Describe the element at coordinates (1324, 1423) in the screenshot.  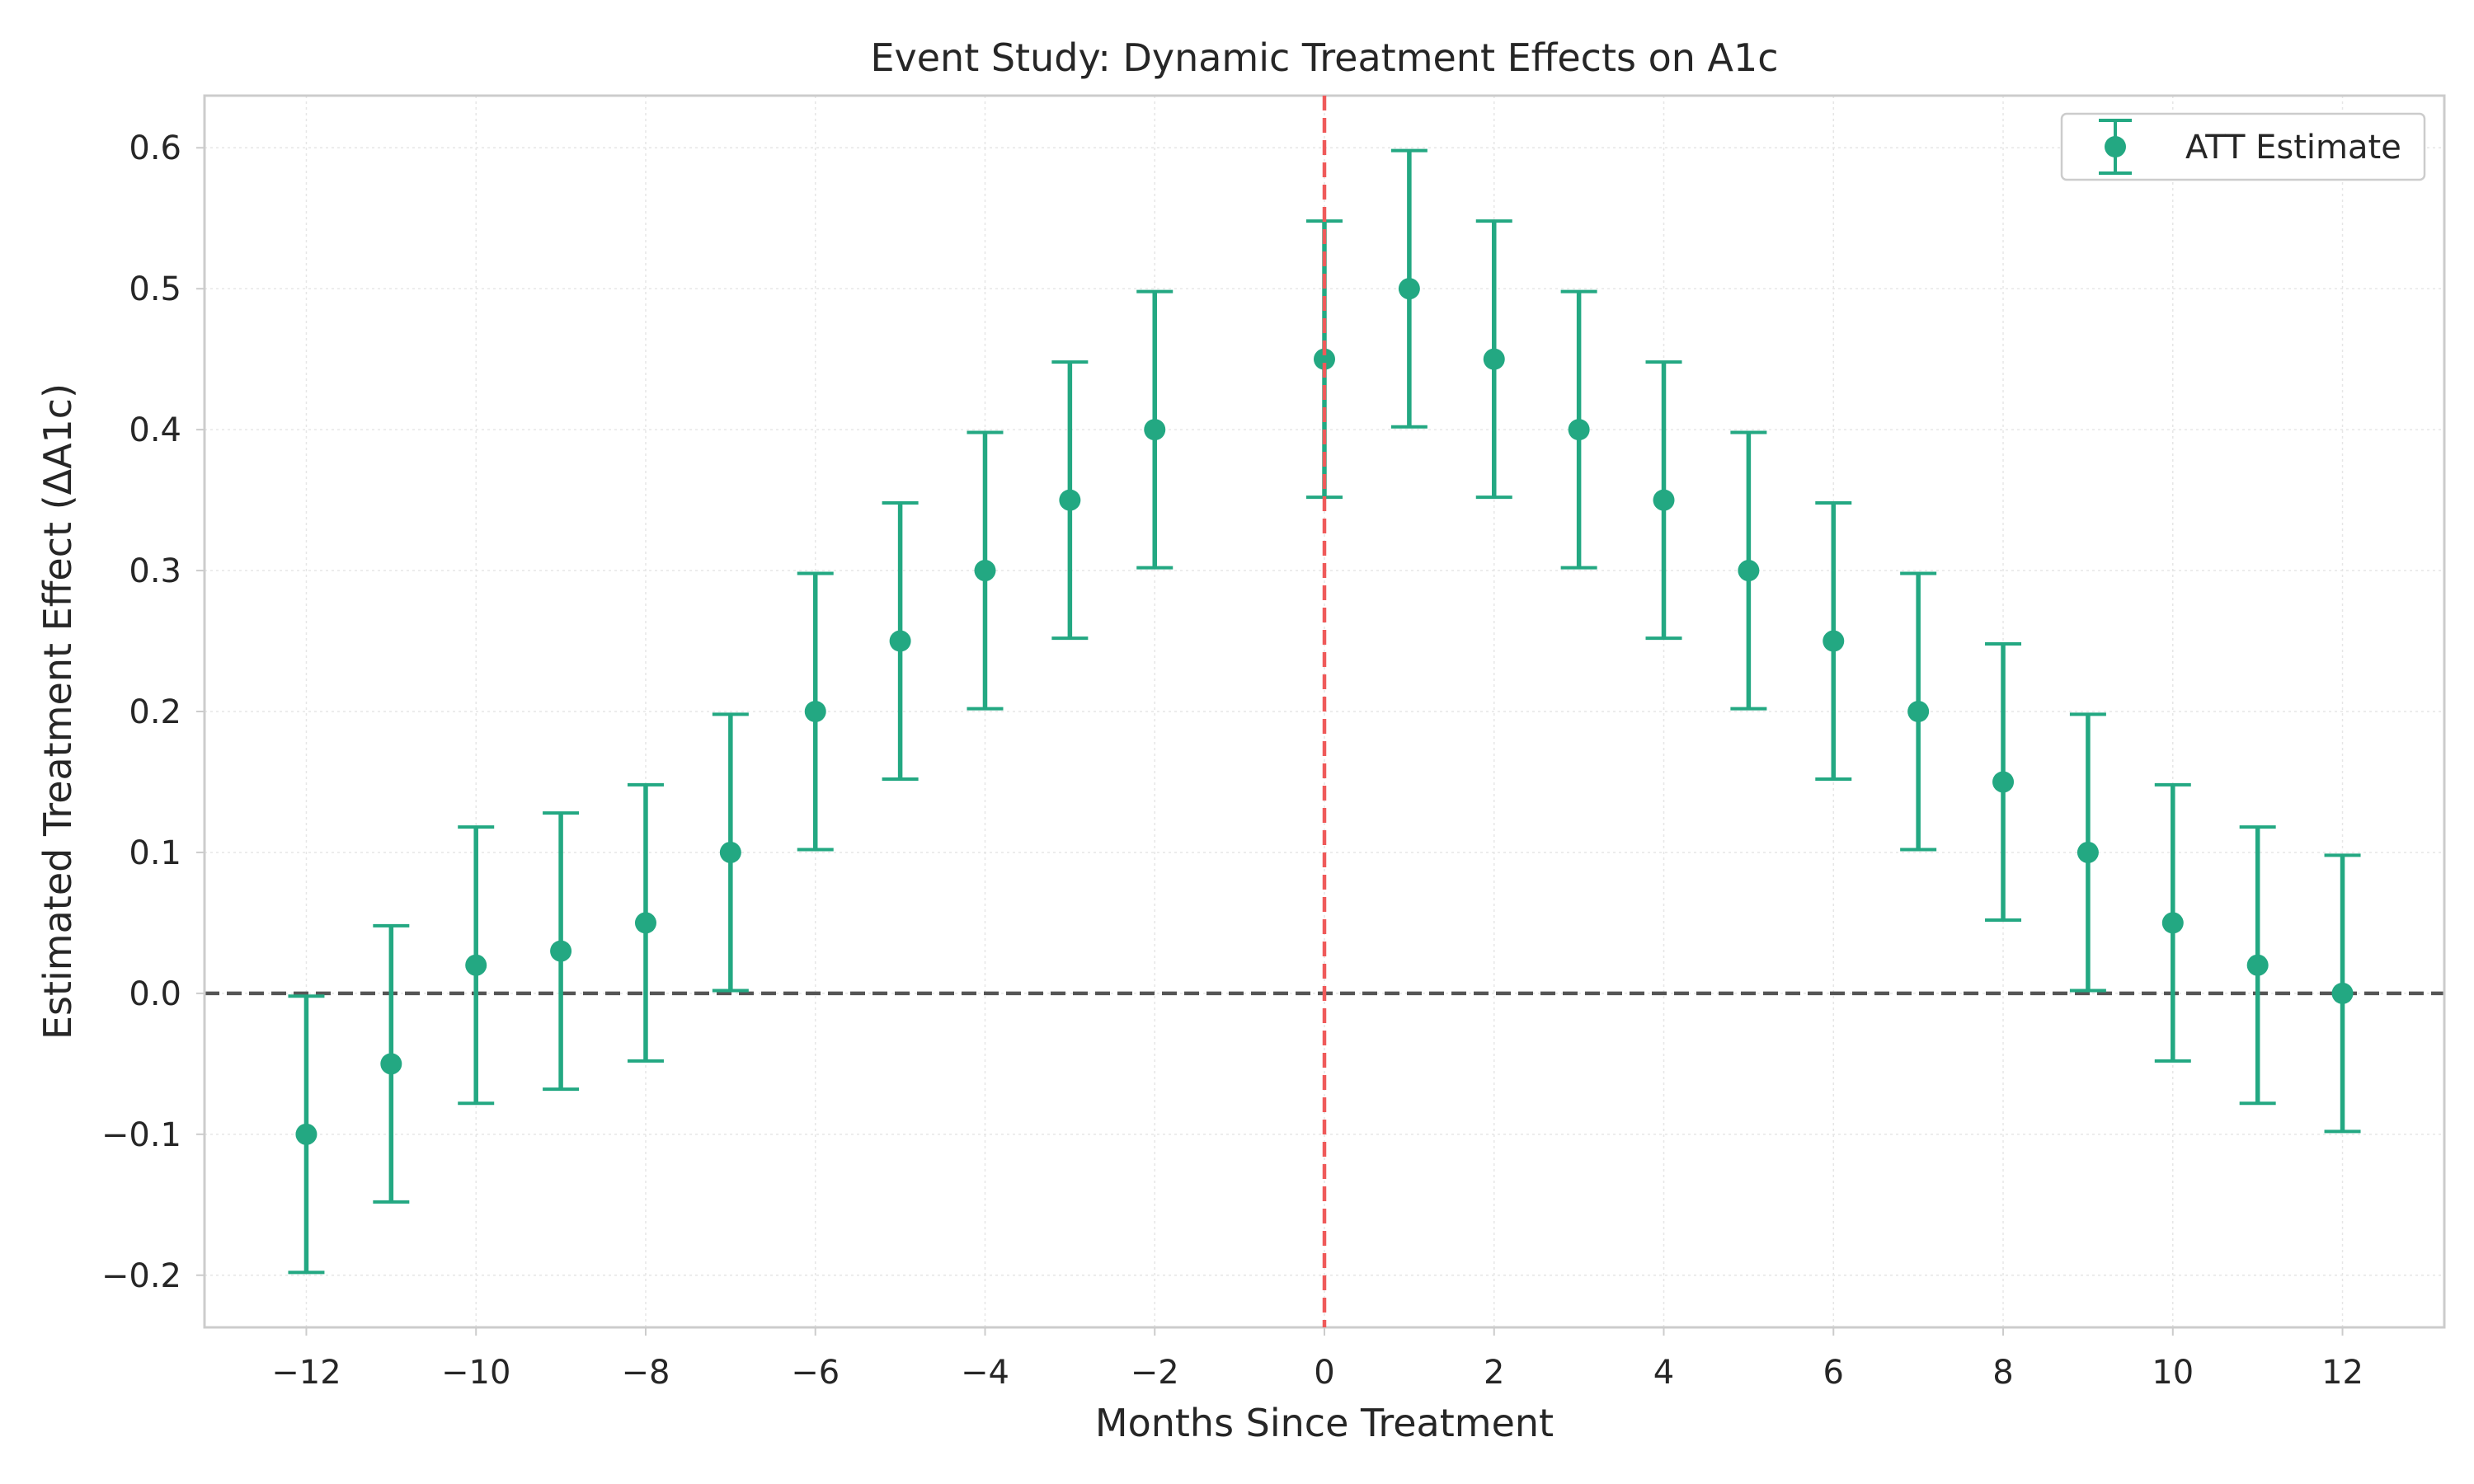
I see `x-axis-label: Months Since Treatment` at that location.